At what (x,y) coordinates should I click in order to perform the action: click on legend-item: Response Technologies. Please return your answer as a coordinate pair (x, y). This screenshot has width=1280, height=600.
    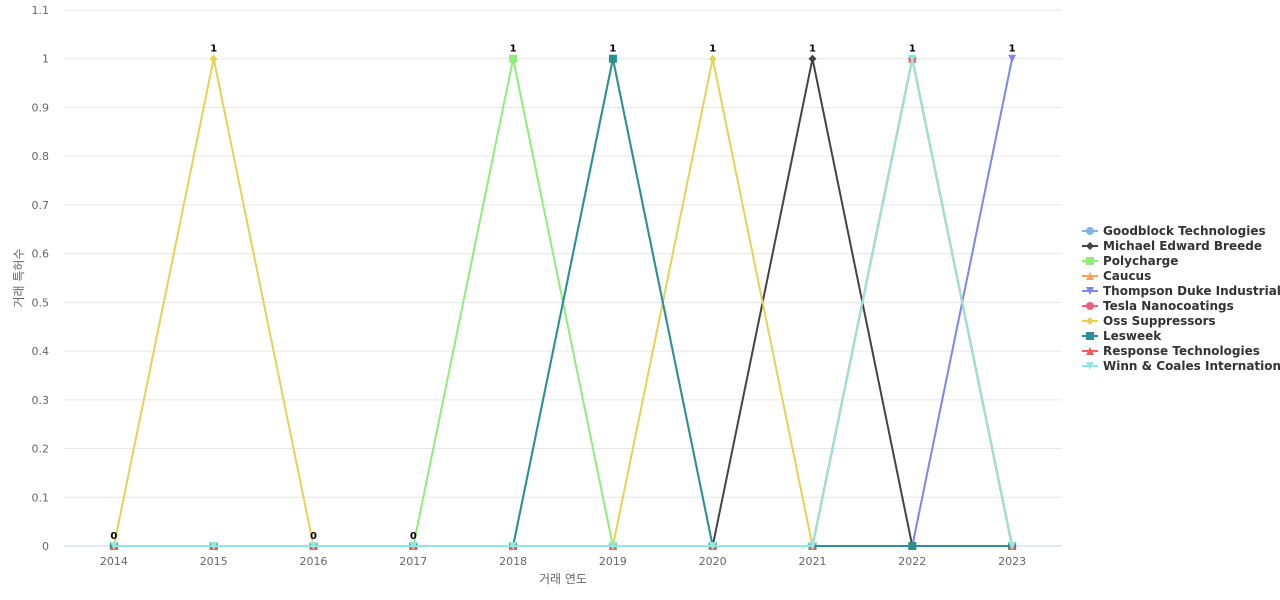
    Looking at the image, I should click on (1171, 351).